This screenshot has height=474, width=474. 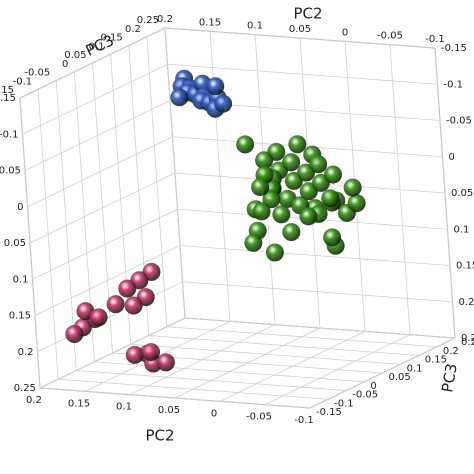 I want to click on x-tick-label: 0.2, so click(x=165, y=19).